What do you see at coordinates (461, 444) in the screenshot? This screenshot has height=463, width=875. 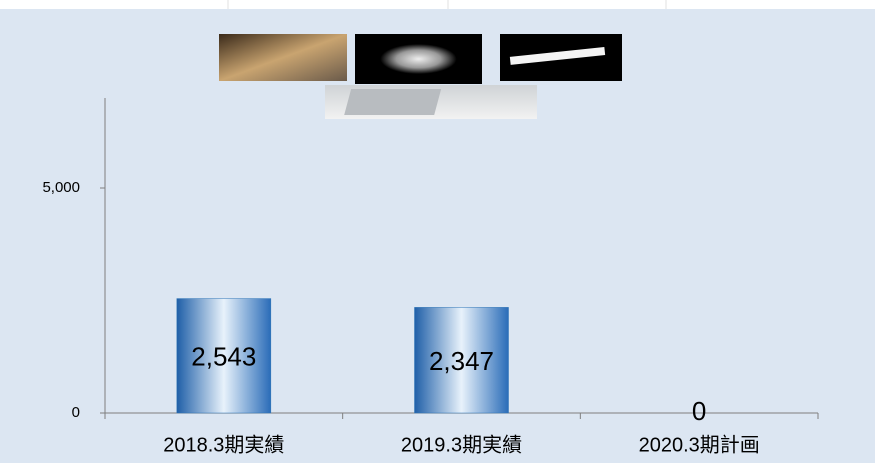 I see `x-tick-label: 2019.3期実績` at bounding box center [461, 444].